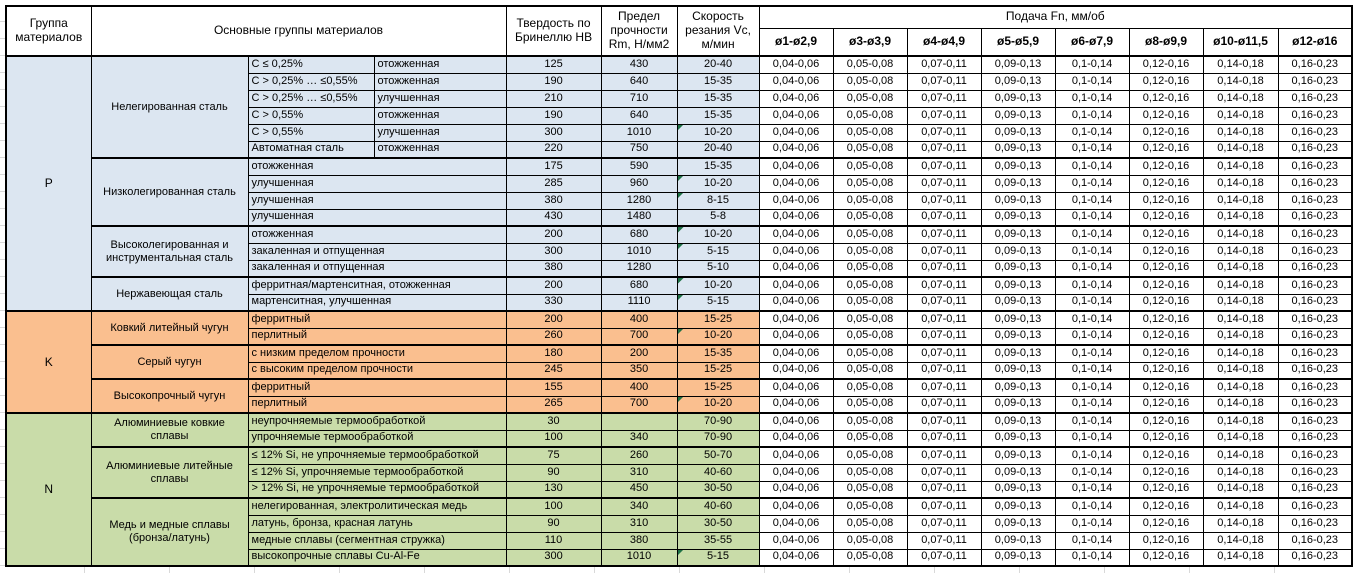 The height and width of the screenshot is (573, 1356). I want to click on subgroup-cell: Высокопрочный чугун, so click(169, 396).